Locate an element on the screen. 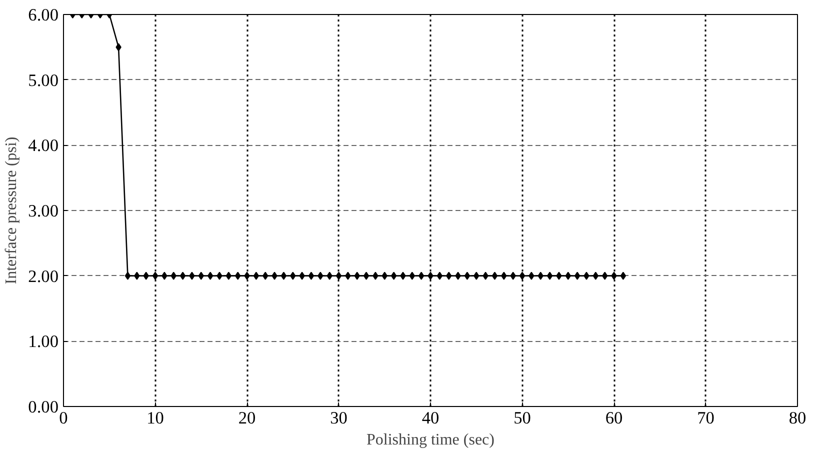 The image size is (817, 451). x-tick-label: 50 is located at coordinates (522, 418).